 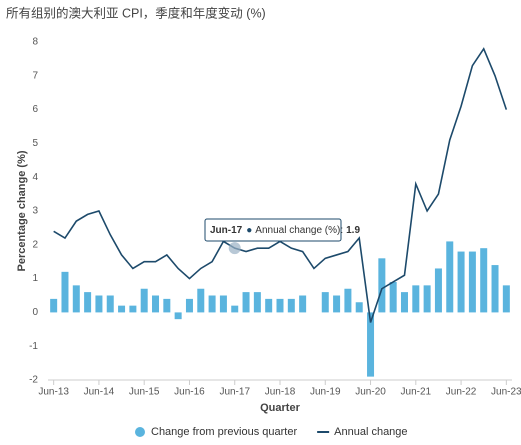 I want to click on y-tick-label: 1, so click(x=35, y=278).